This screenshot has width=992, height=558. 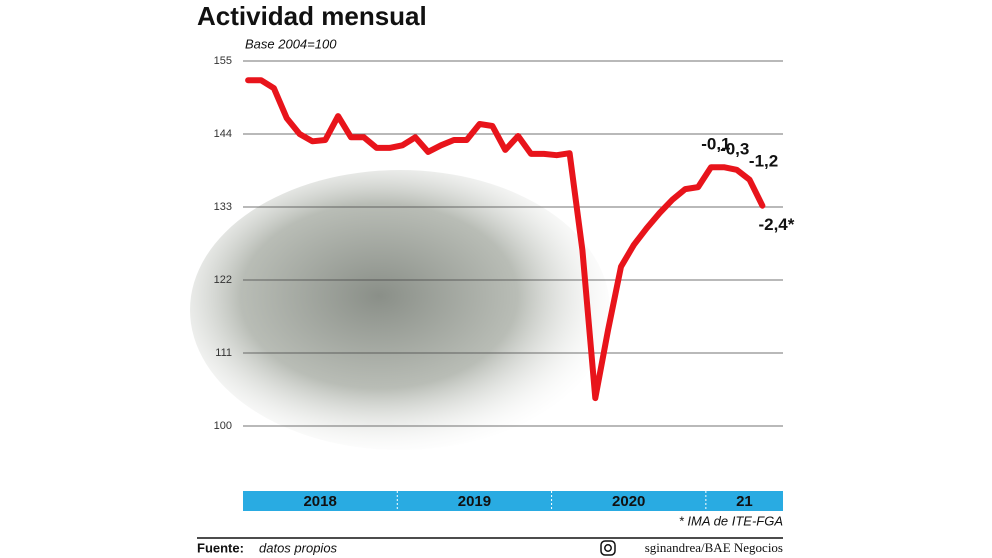 What do you see at coordinates (220, 547) in the screenshot?
I see `source-label: Fuente:` at bounding box center [220, 547].